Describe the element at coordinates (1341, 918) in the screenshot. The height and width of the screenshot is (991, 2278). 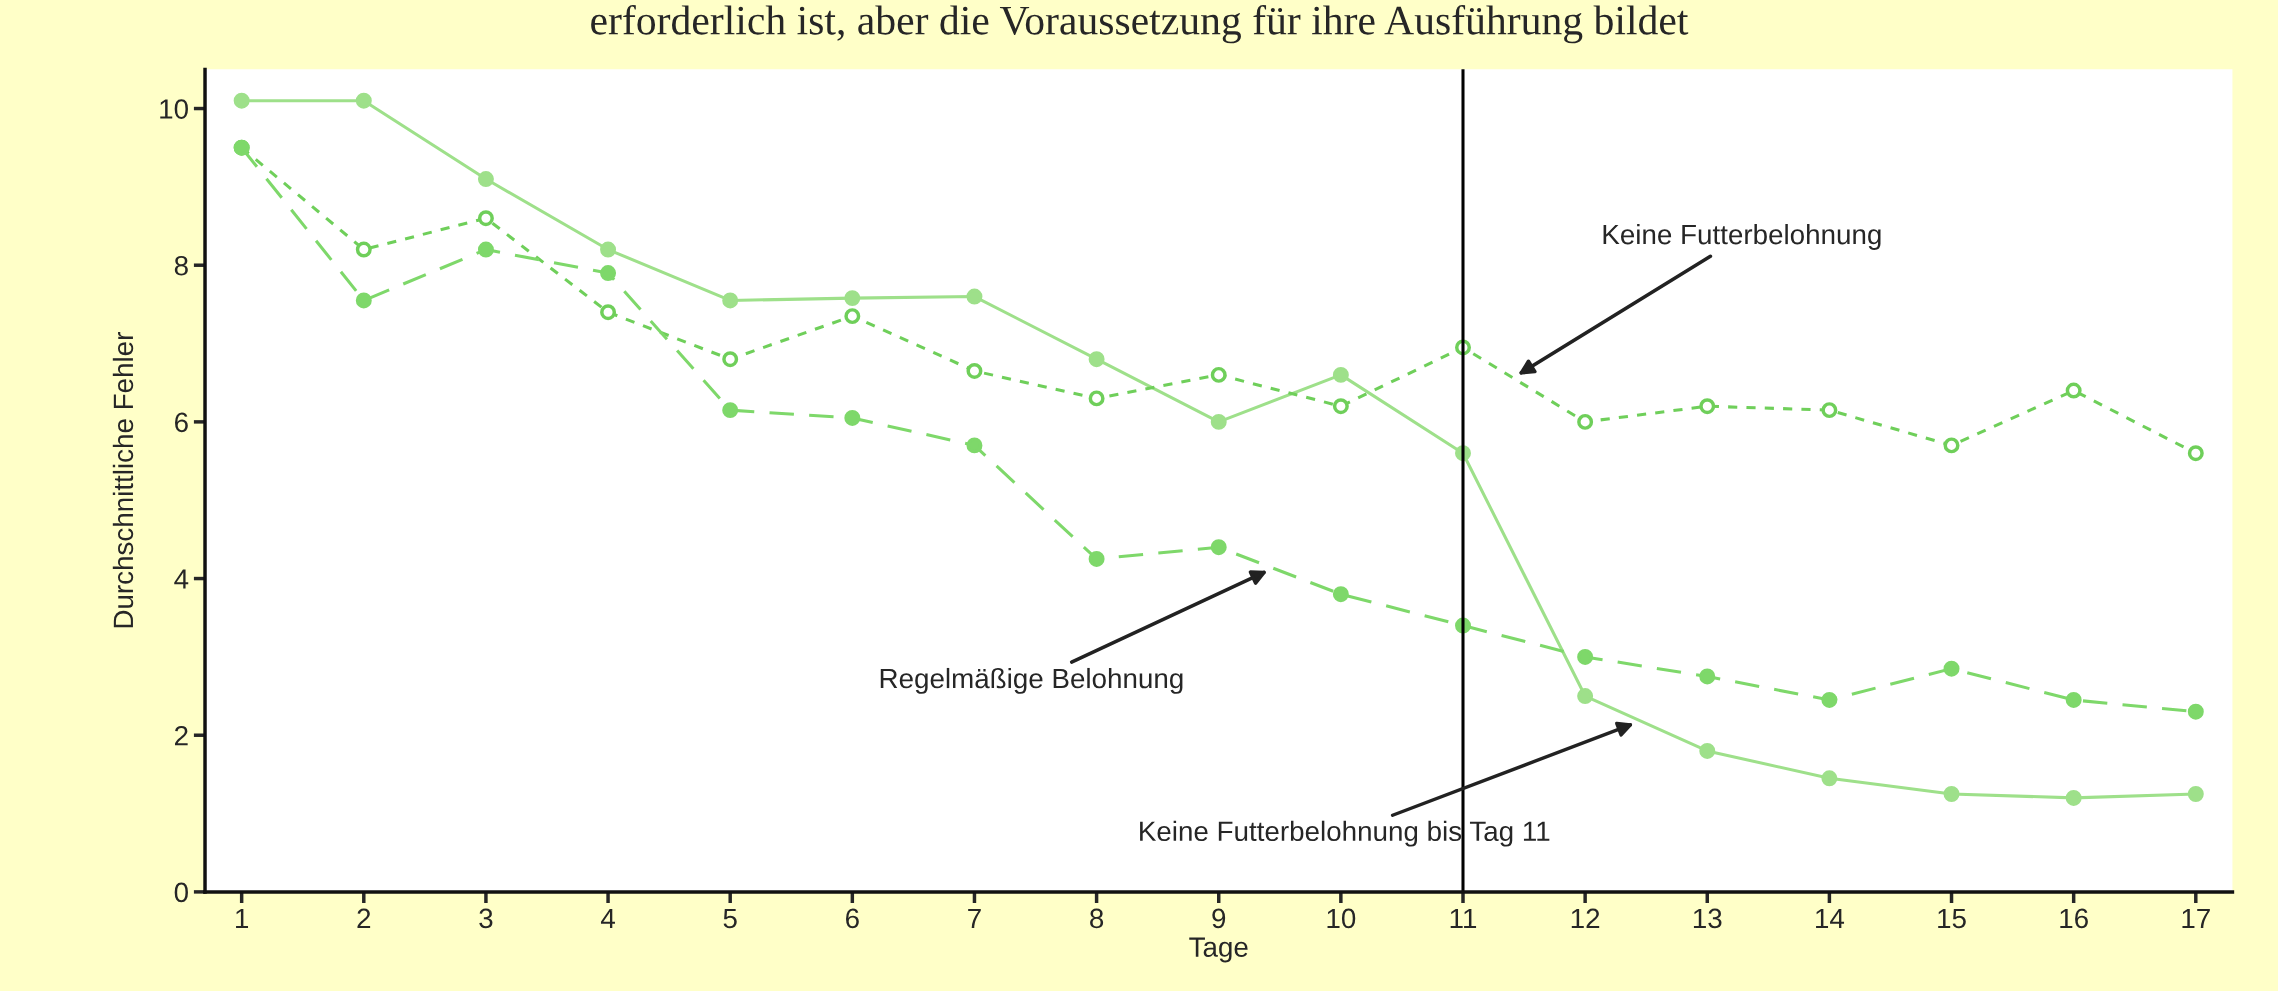
I see `x-tick-label: 10` at that location.